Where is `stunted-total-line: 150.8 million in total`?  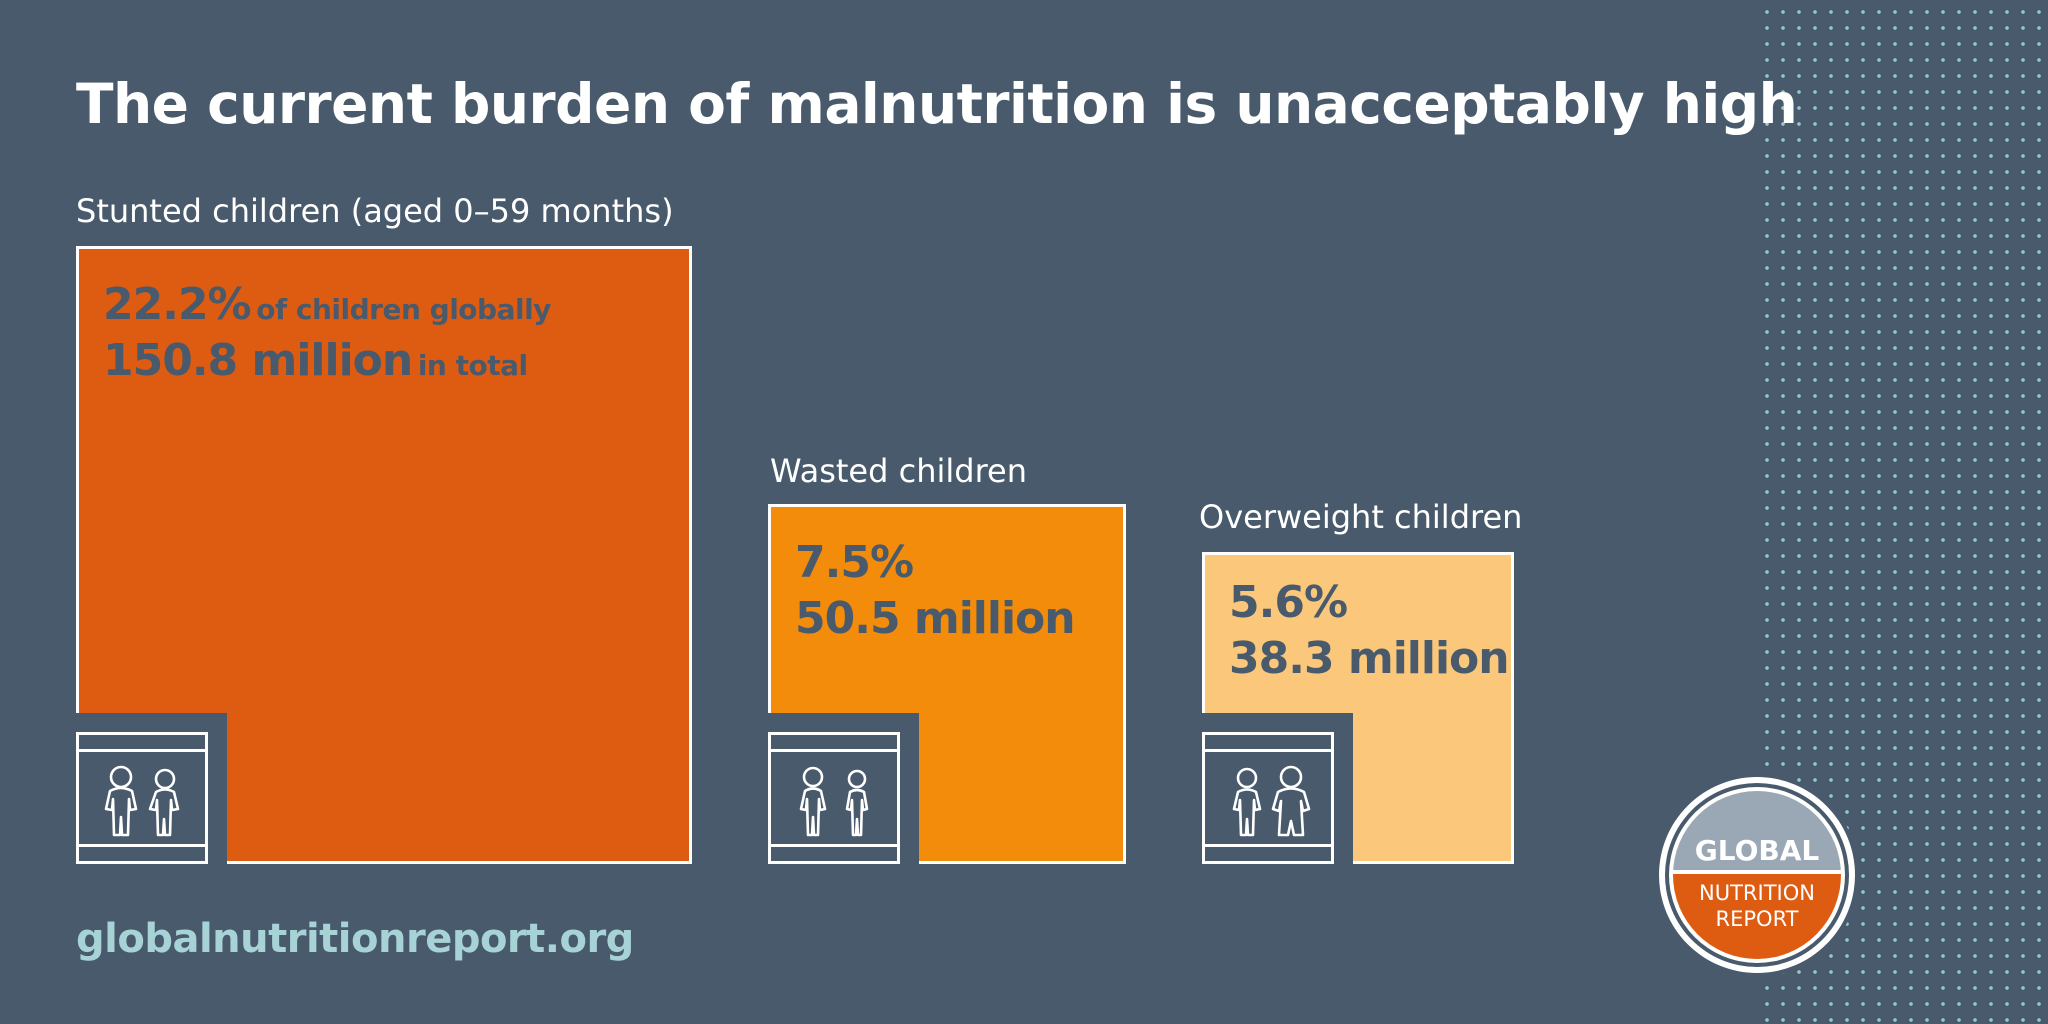 stunted-total-line: 150.8 million in total is located at coordinates (315, 360).